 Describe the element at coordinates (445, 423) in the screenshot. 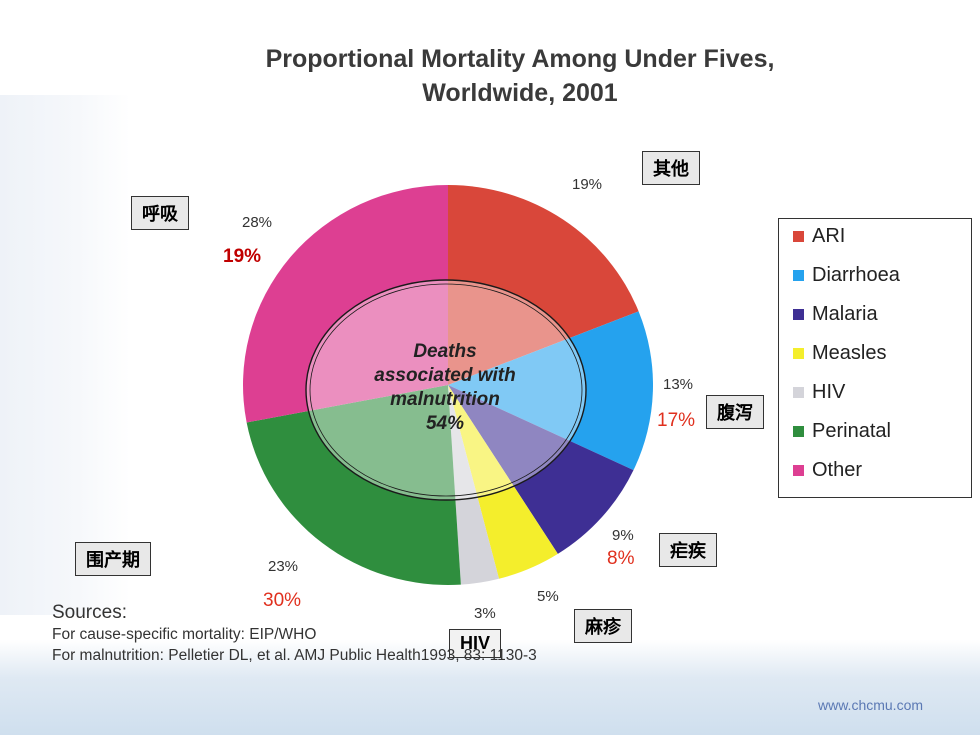

I see `center-label-line-4: 54%` at that location.